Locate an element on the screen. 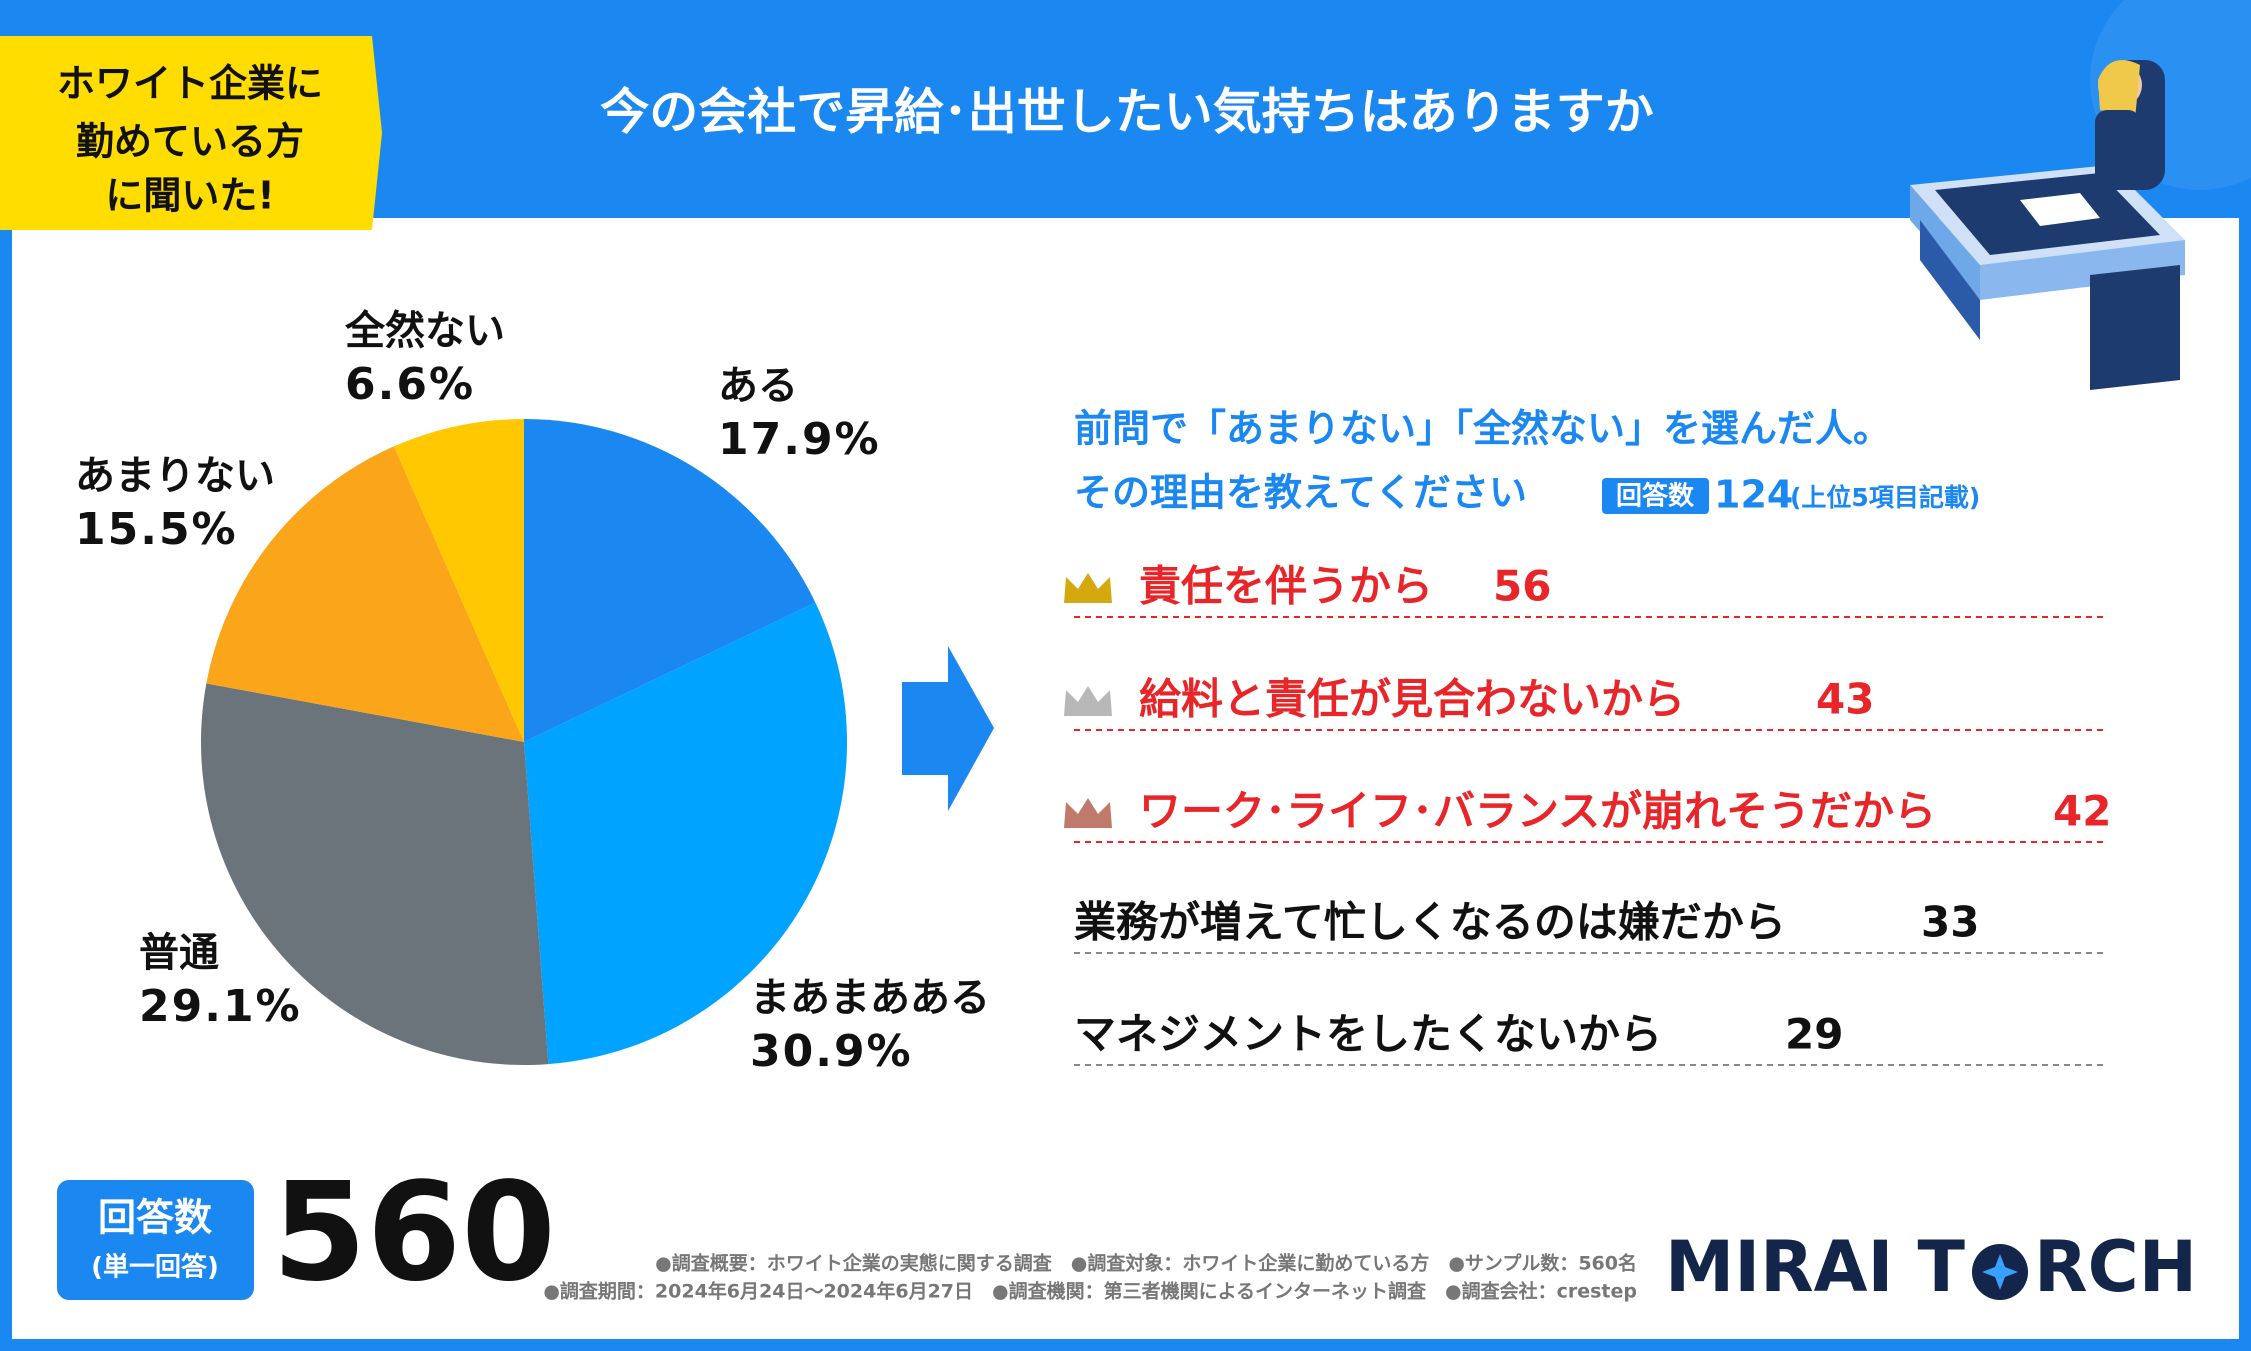 The height and width of the screenshot is (1351, 2251). reason-value: 56 is located at coordinates (1522, 586).